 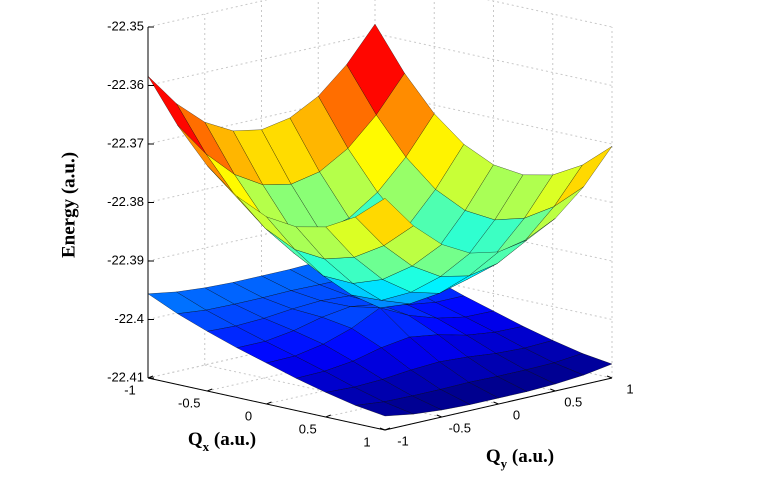 What do you see at coordinates (189, 402) in the screenshot?
I see `x-tick-label: -0.5` at bounding box center [189, 402].